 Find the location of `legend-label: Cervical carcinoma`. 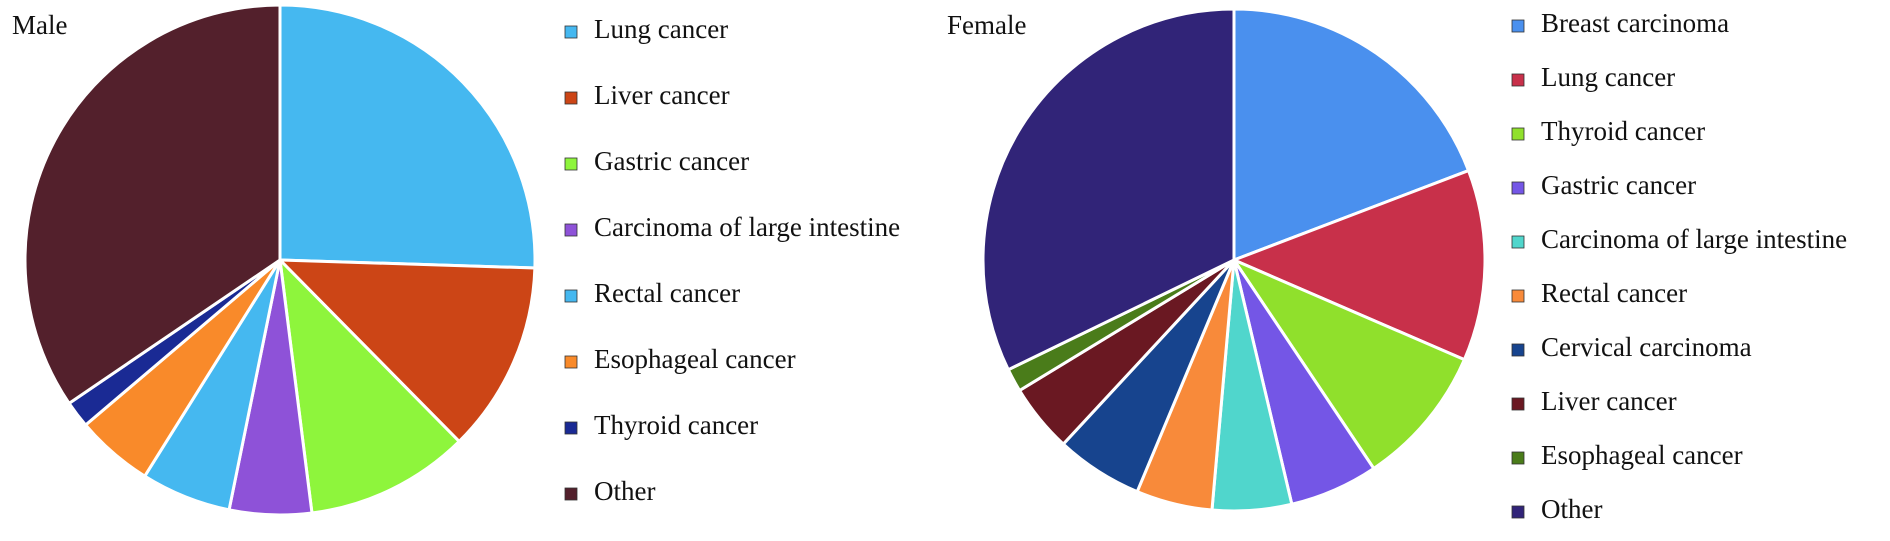

legend-label: Cervical carcinoma is located at coordinates (1646, 347).